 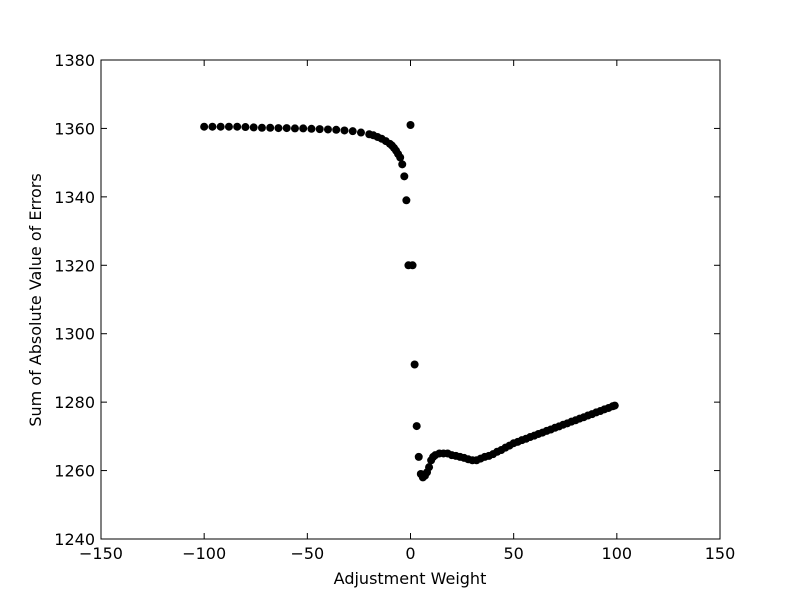 I want to click on y-tick-label: 1240, so click(x=74, y=539).